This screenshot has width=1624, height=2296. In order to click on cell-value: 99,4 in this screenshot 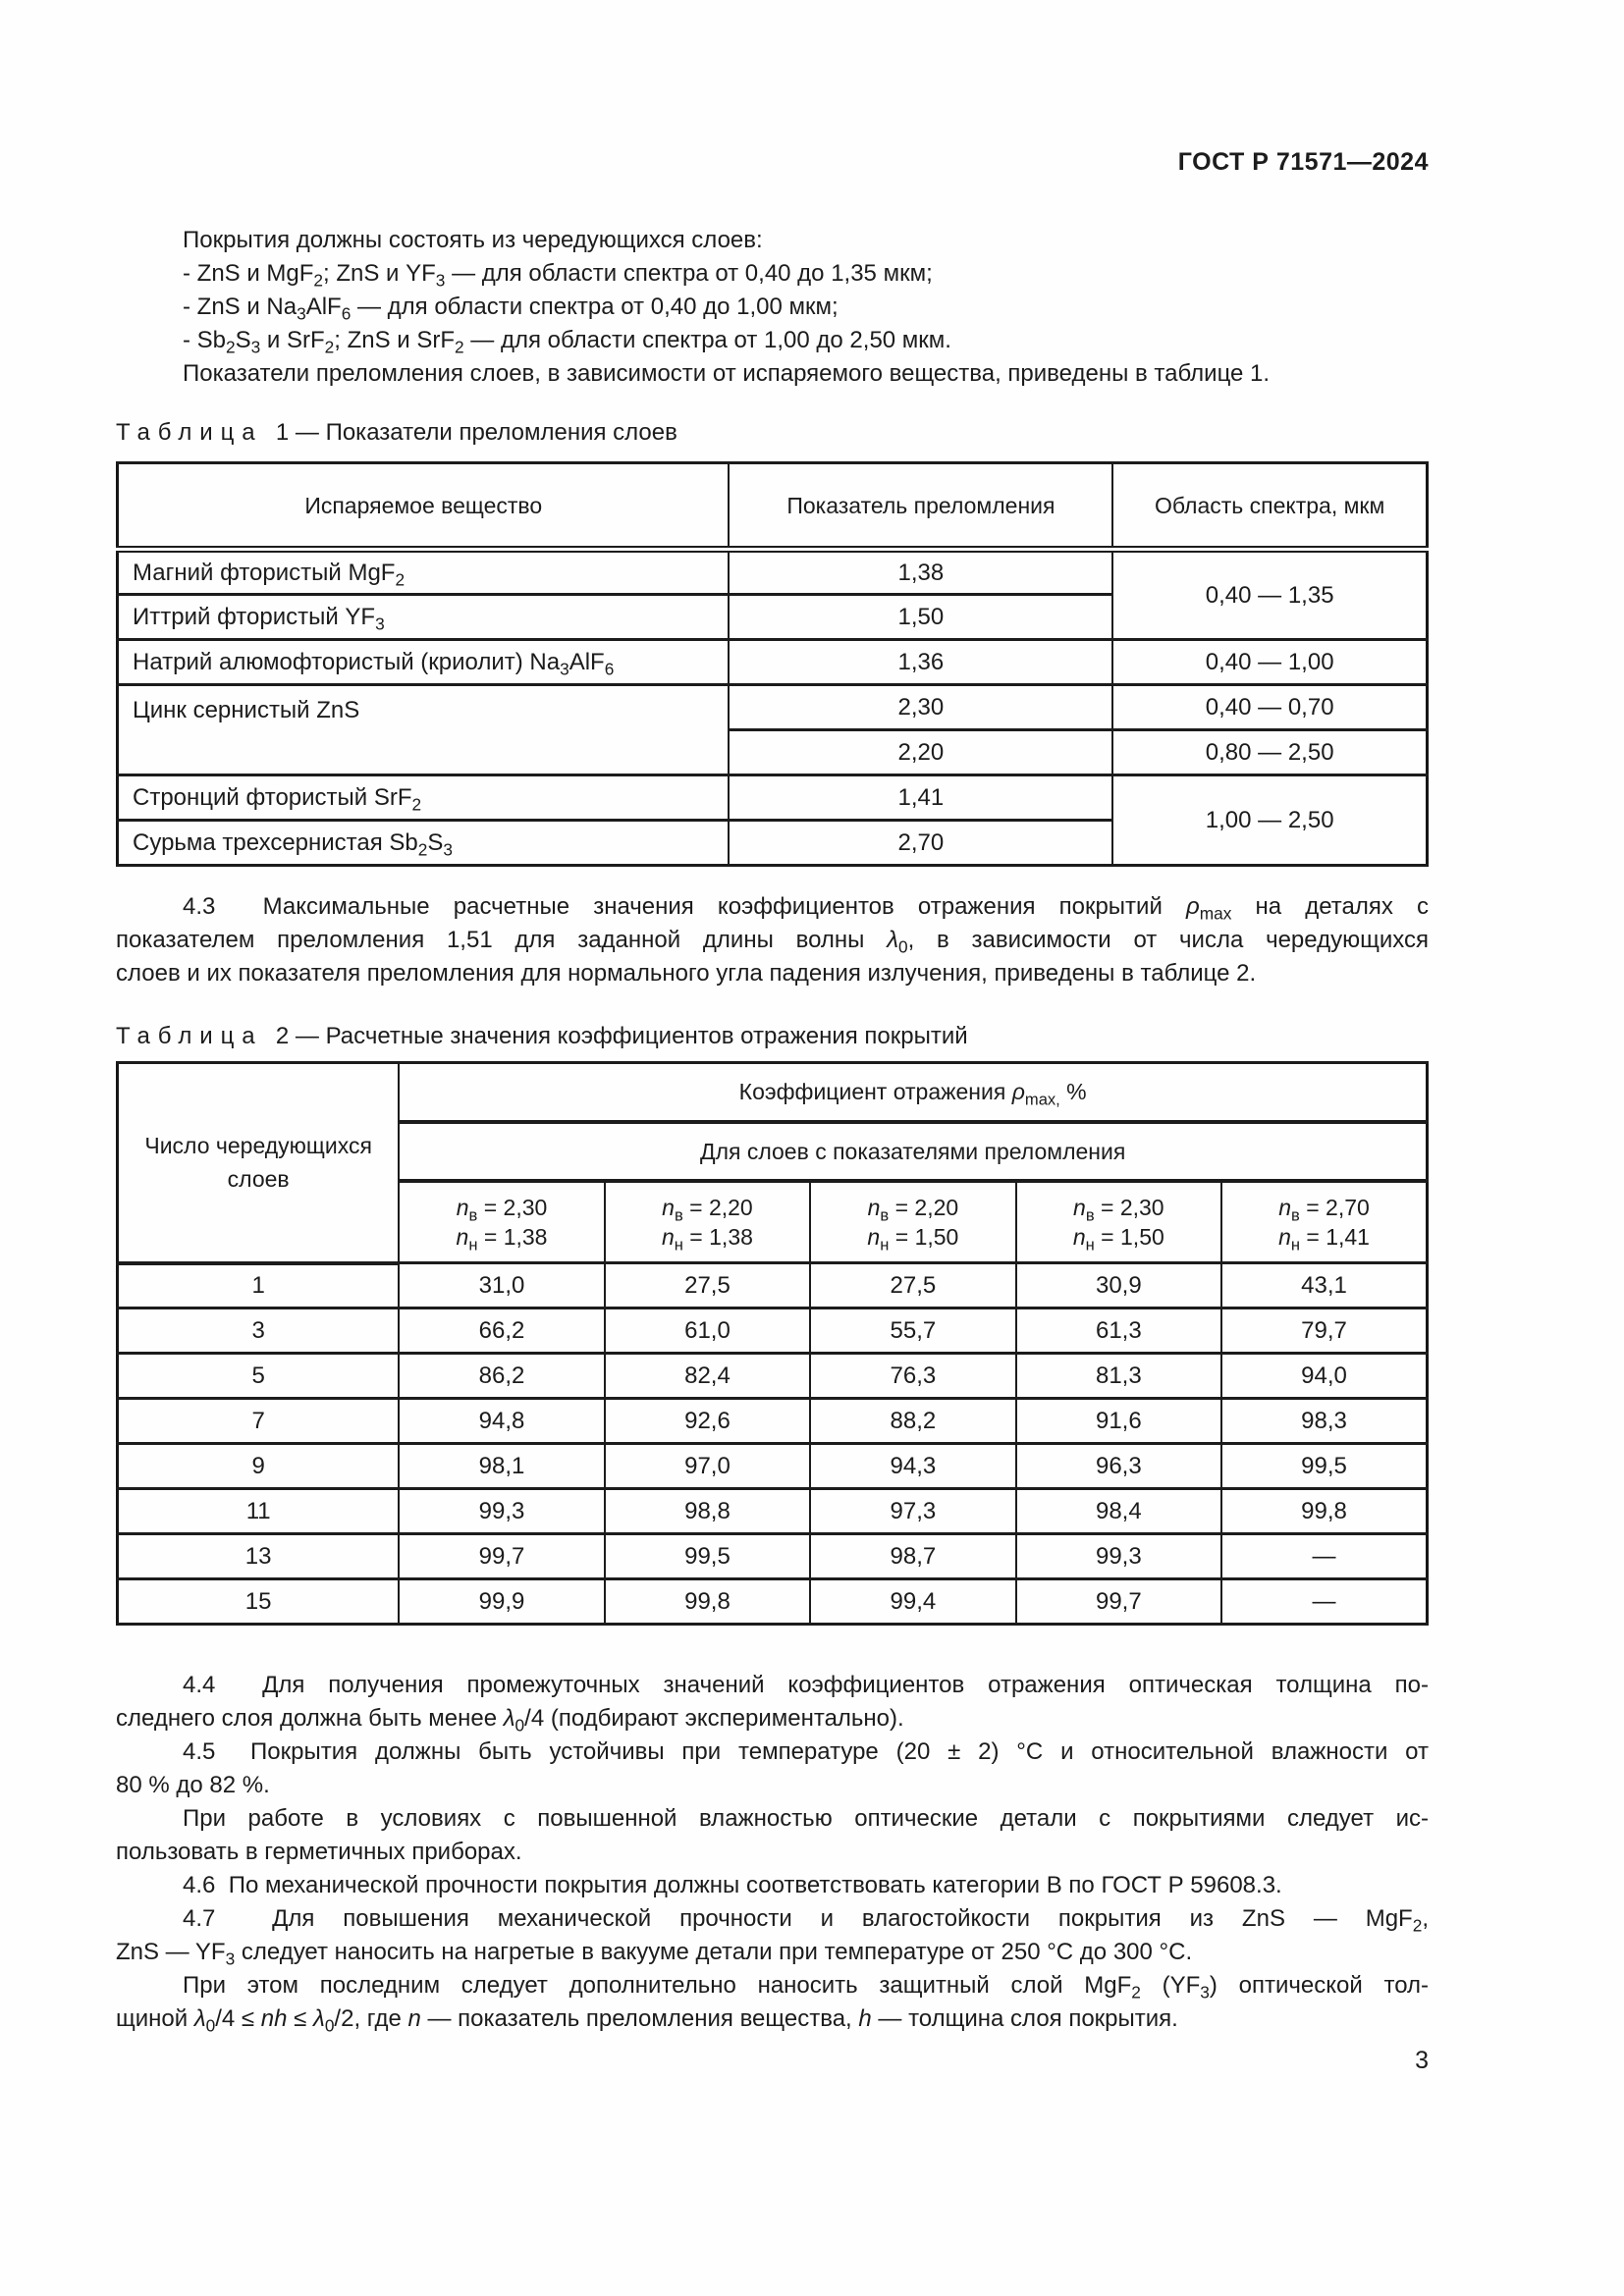, I will do `click(913, 1602)`.